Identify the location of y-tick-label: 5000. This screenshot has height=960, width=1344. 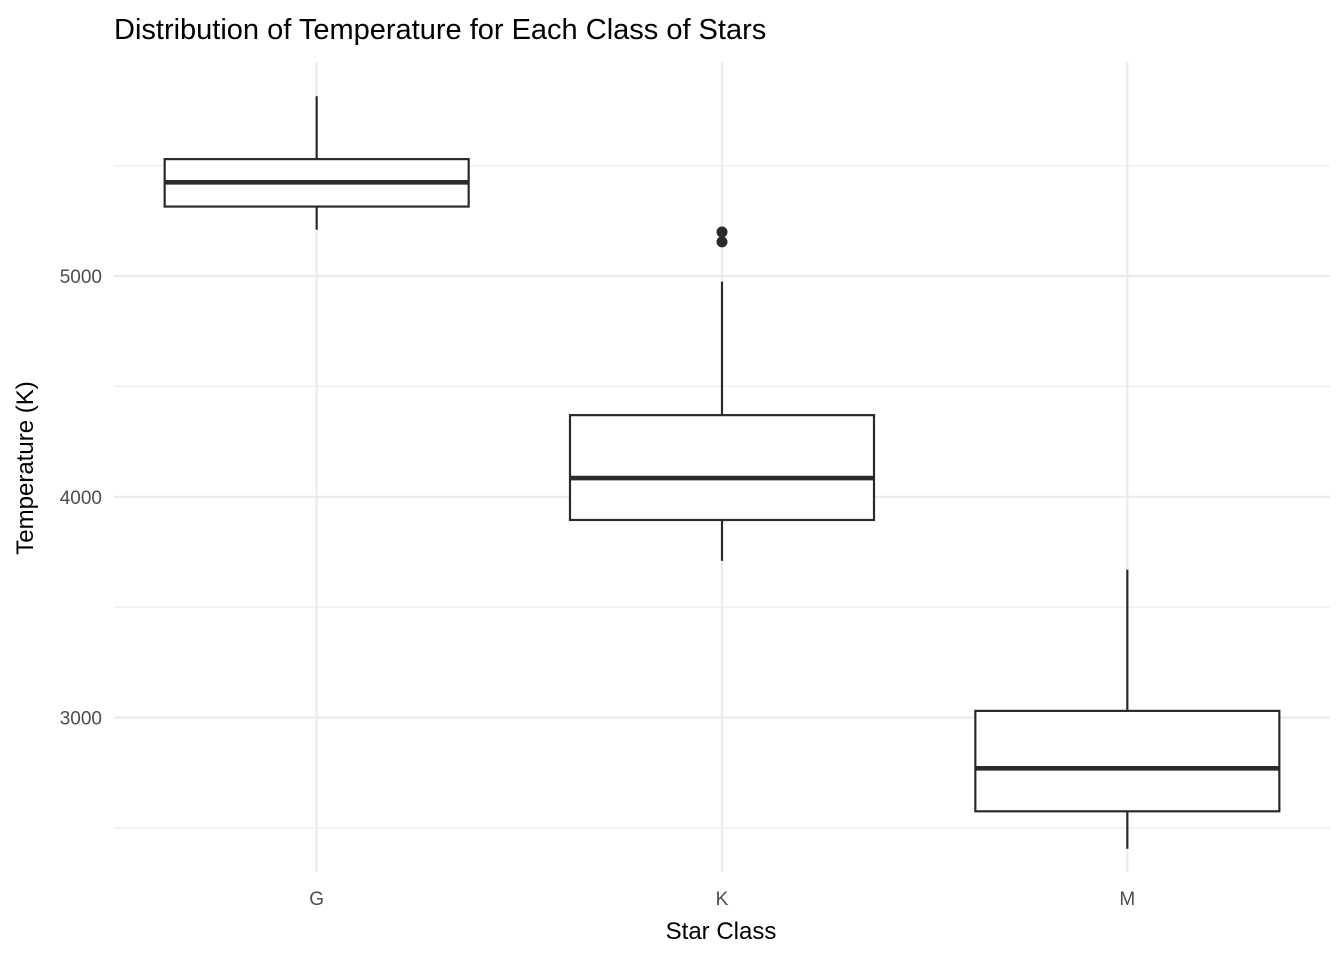
(81, 277).